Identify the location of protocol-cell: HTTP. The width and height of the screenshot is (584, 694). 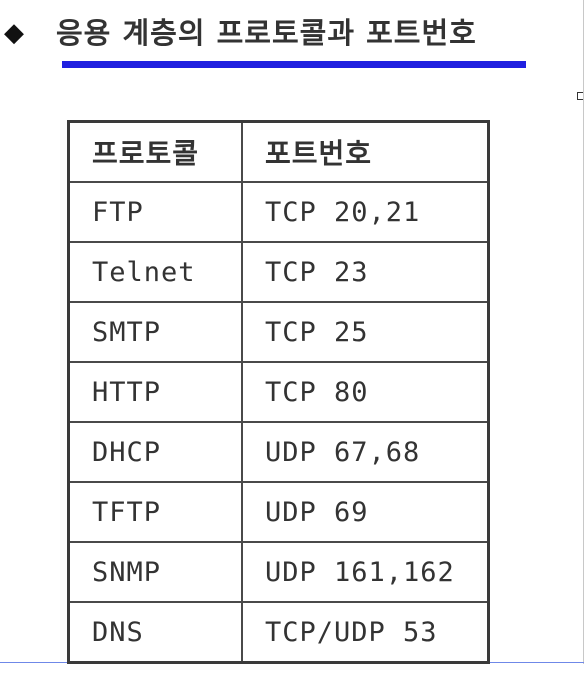
(155, 392).